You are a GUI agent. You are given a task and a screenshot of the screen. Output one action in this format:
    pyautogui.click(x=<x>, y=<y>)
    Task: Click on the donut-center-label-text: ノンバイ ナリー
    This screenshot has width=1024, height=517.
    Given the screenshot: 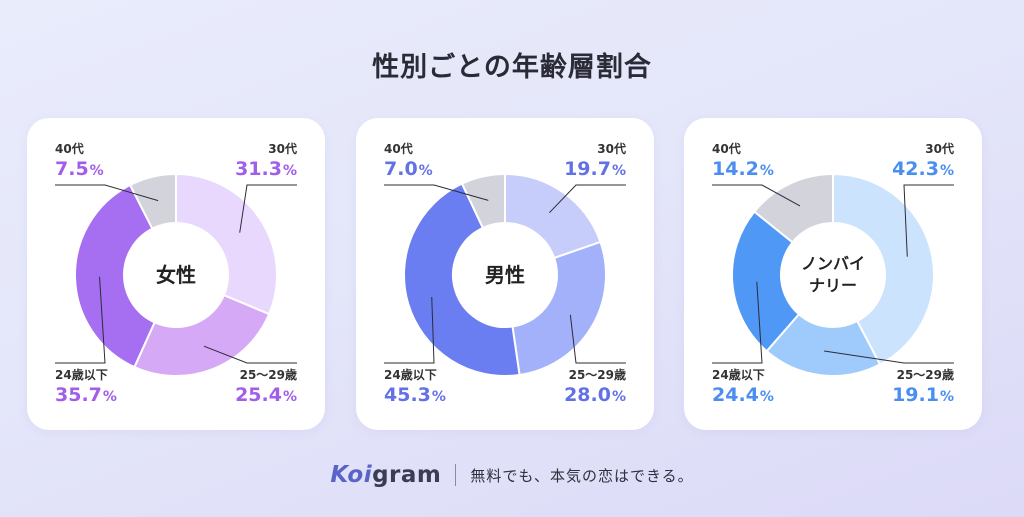 What is the action you would take?
    pyautogui.click(x=833, y=274)
    